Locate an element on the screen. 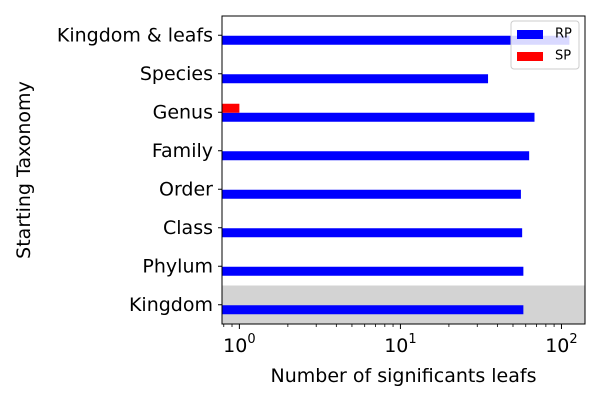 This screenshot has height=400, width=600. y-tick-label-kingdom: Kingdom is located at coordinates (171, 305).